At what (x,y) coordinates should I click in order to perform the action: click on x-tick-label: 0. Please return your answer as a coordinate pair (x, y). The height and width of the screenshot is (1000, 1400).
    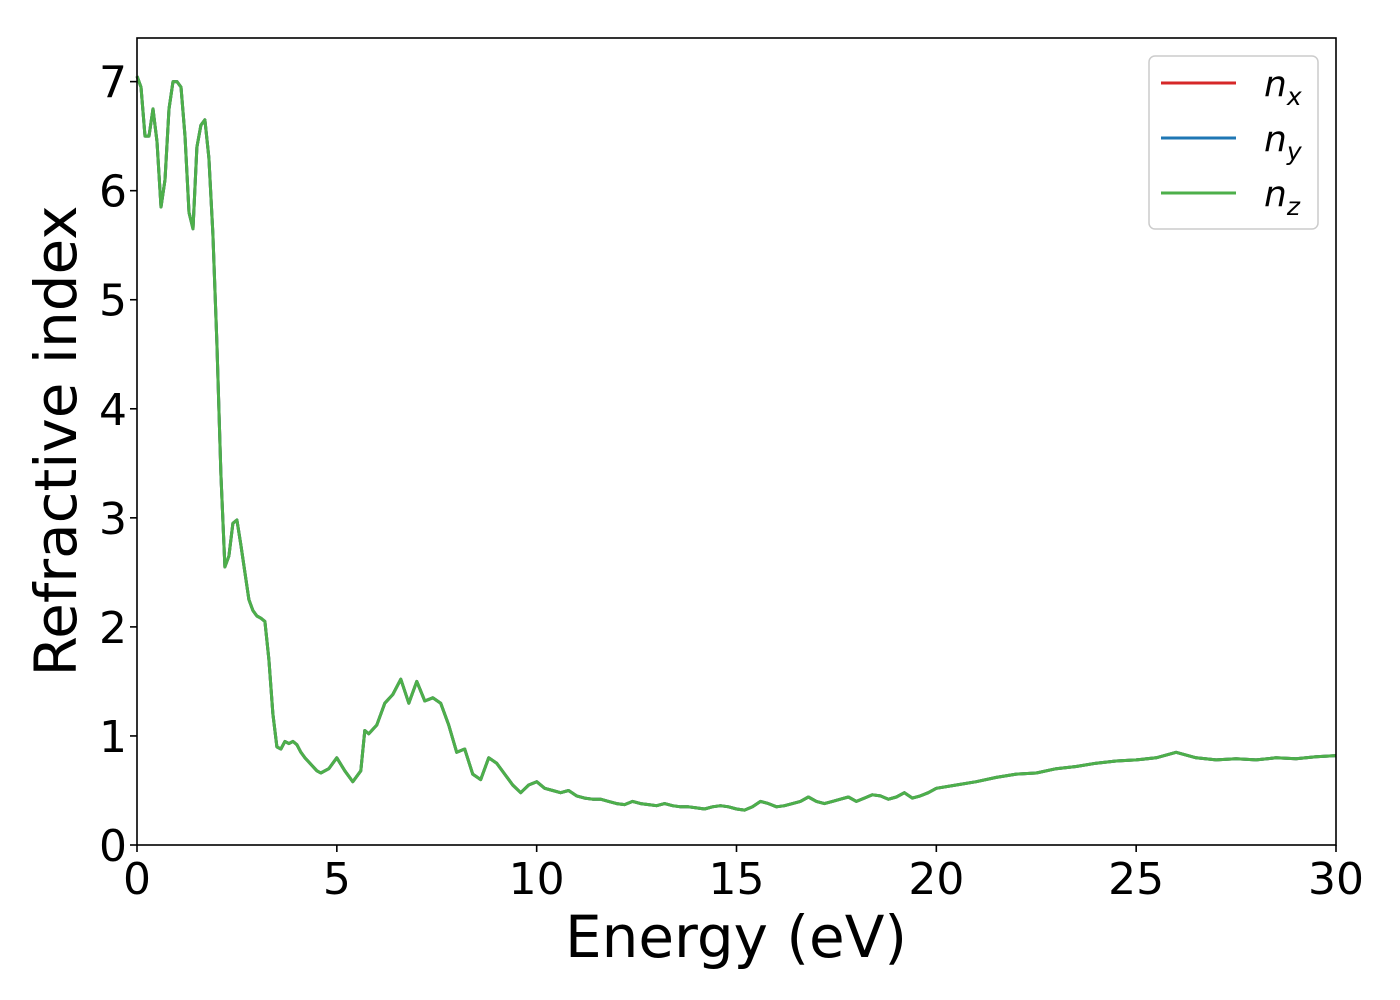
    Looking at the image, I should click on (137, 879).